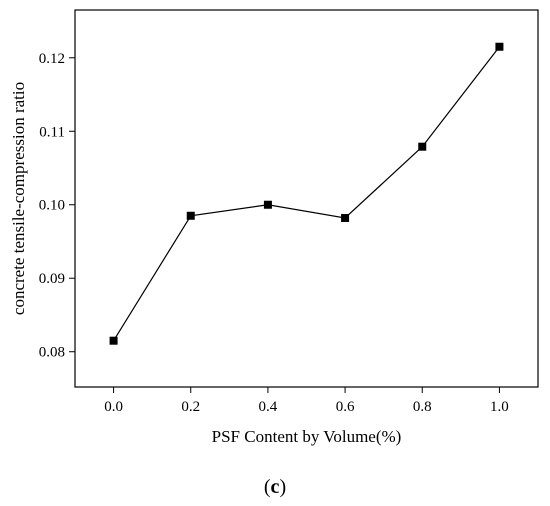 The height and width of the screenshot is (506, 550). What do you see at coordinates (307, 436) in the screenshot?
I see `x-axis-label: PSF Content by Volume(%)` at bounding box center [307, 436].